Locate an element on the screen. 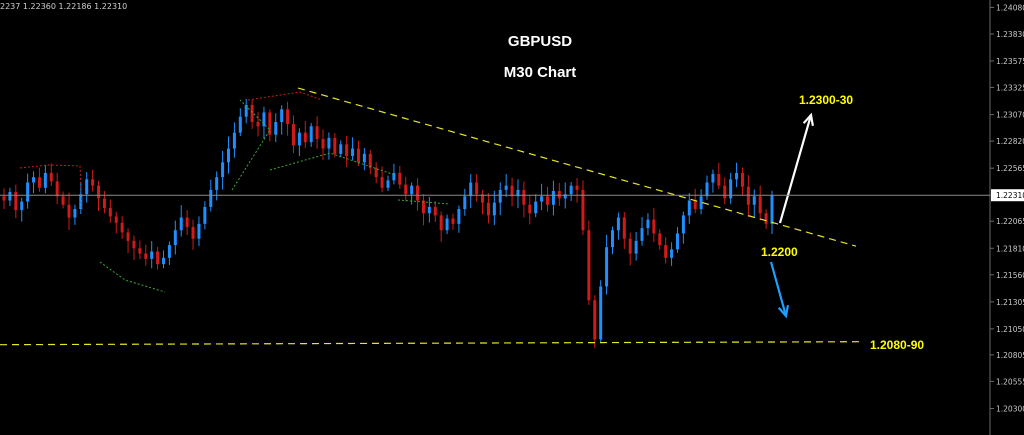 The height and width of the screenshot is (435, 1024). pattern-overlay is located at coordinates (424, 202).